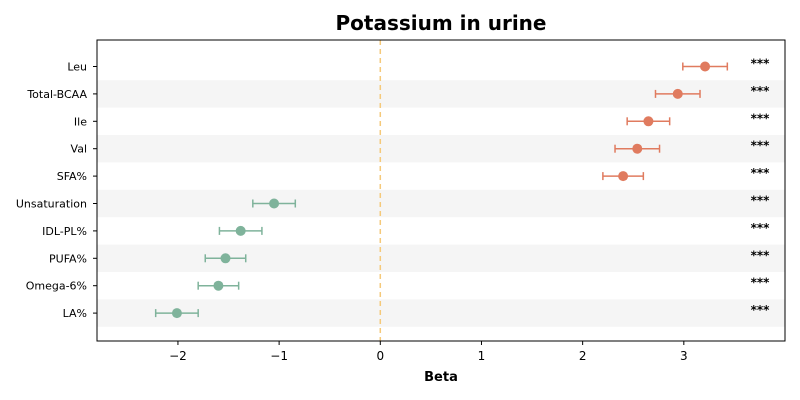 This screenshot has width=800, height=400. What do you see at coordinates (77, 67) in the screenshot?
I see `y-tick-label: Leu` at bounding box center [77, 67].